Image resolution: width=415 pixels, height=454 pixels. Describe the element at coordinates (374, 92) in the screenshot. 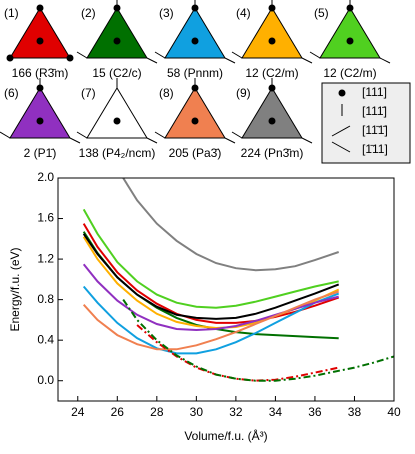

I see `direction-label: [111]` at that location.